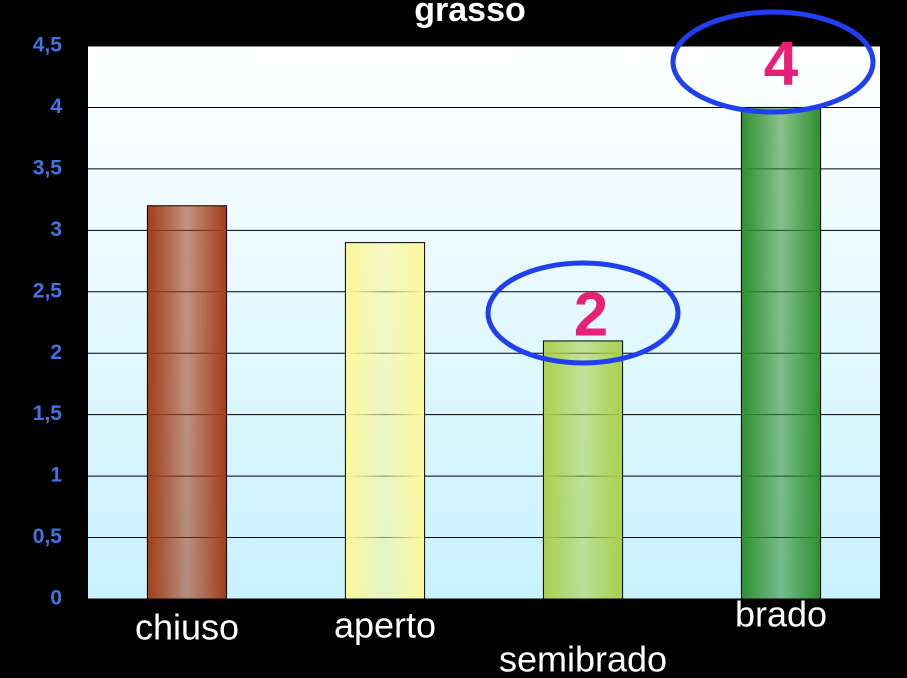 The height and width of the screenshot is (678, 907). Describe the element at coordinates (781, 63) in the screenshot. I see `annotation: 4` at that location.